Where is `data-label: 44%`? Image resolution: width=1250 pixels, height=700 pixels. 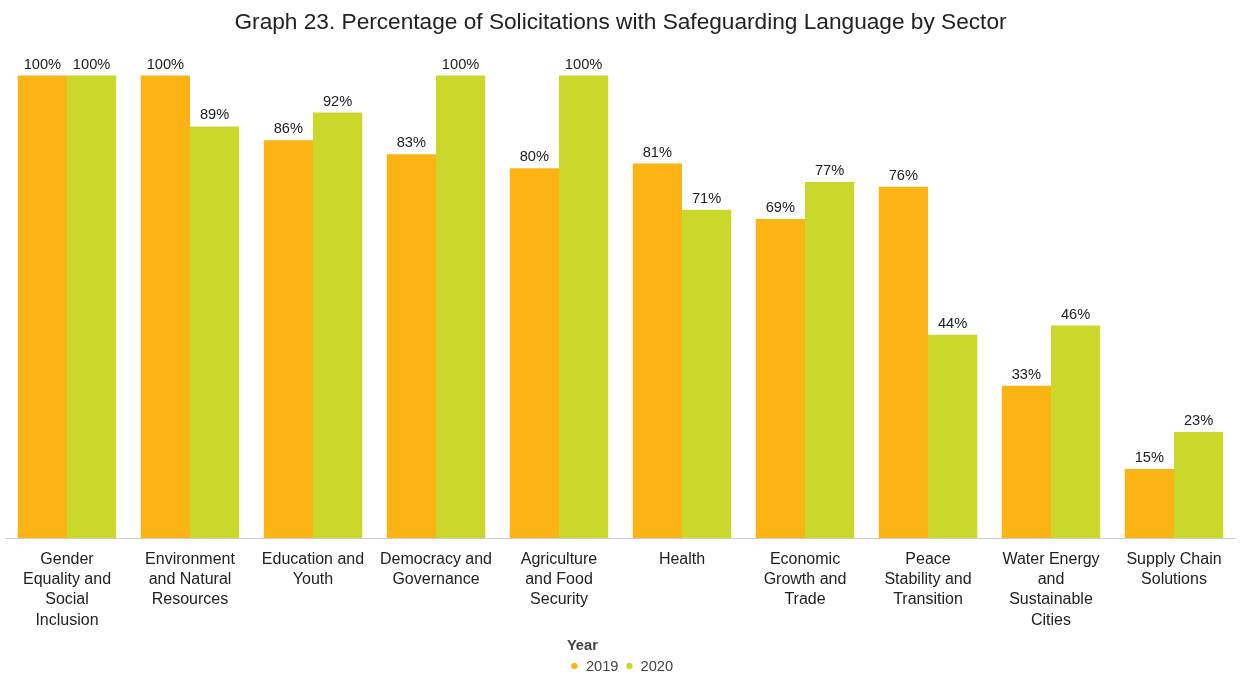 data-label: 44% is located at coordinates (952, 322).